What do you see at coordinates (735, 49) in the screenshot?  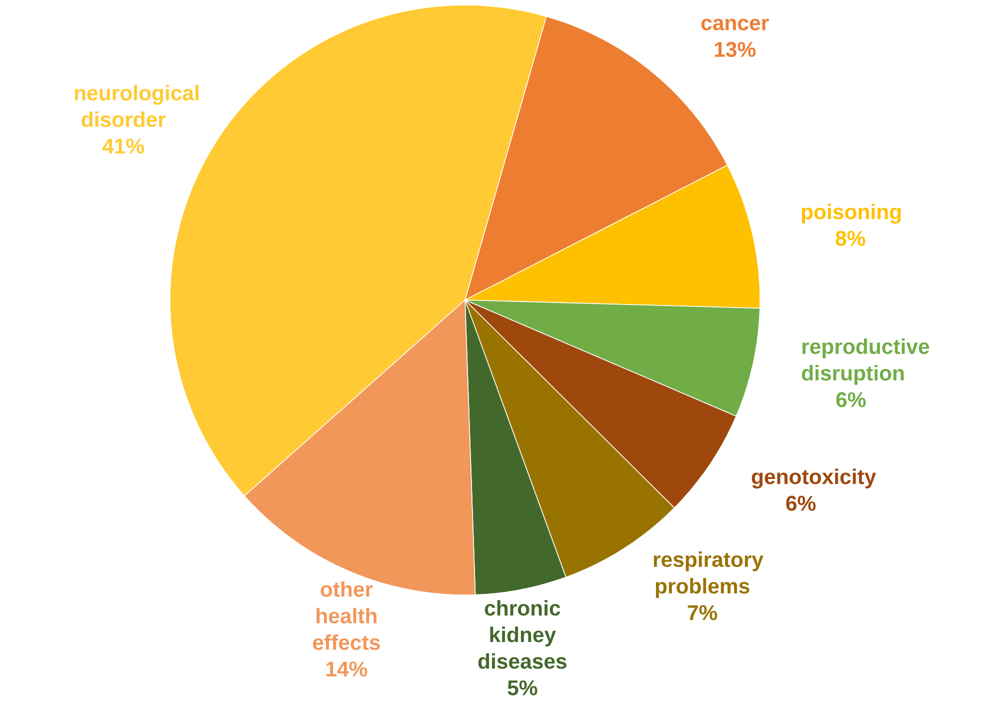 I see `data-label: 13%` at bounding box center [735, 49].